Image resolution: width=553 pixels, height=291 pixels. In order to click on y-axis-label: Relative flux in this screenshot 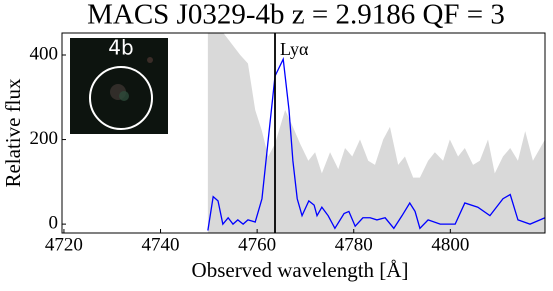, I will do `click(13, 133)`.